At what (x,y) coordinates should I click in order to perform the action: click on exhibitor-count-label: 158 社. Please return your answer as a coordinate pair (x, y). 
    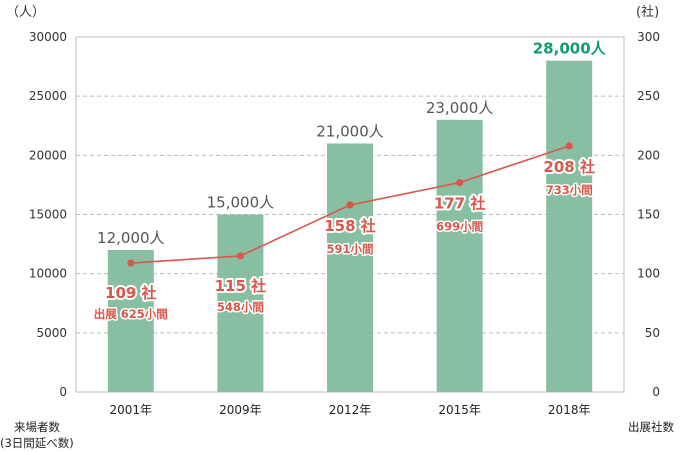
    Looking at the image, I should click on (350, 226).